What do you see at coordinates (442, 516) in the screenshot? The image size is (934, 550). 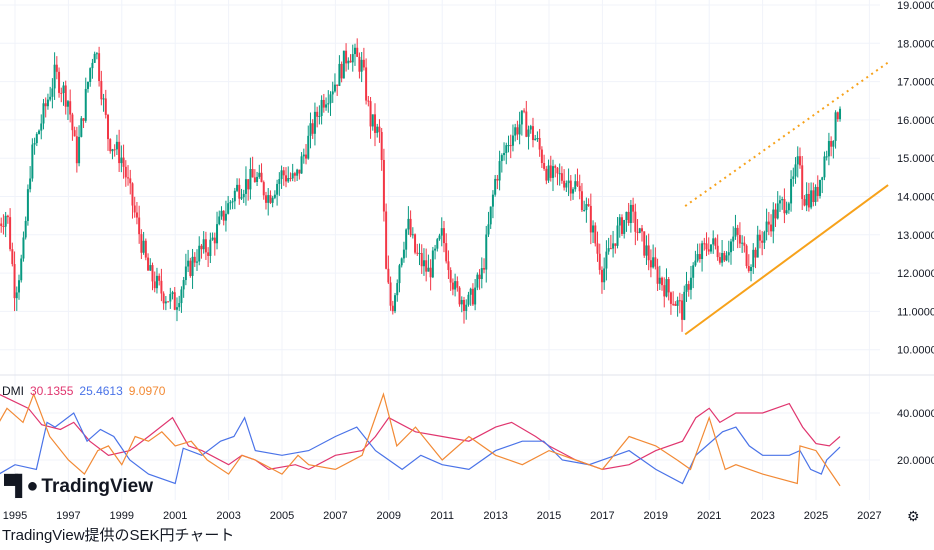 I see `time-tick-label: 2011` at bounding box center [442, 516].